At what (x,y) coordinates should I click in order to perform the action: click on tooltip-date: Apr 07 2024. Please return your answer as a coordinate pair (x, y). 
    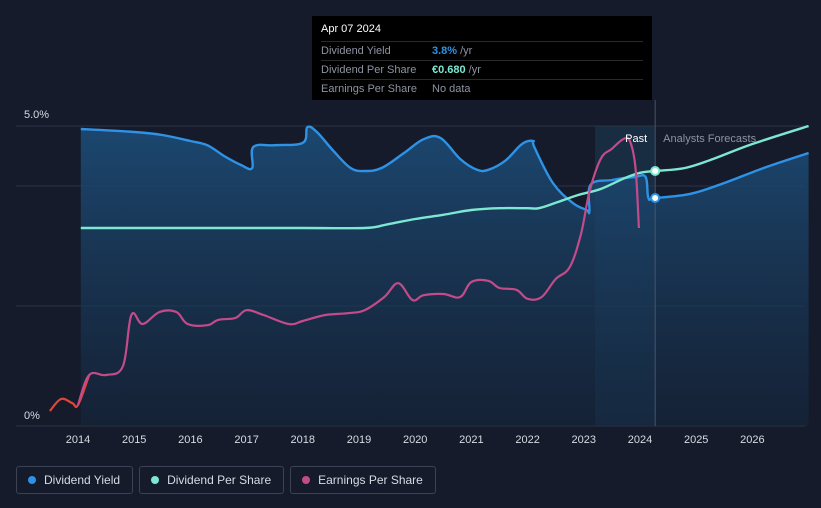
    Looking at the image, I should click on (351, 29).